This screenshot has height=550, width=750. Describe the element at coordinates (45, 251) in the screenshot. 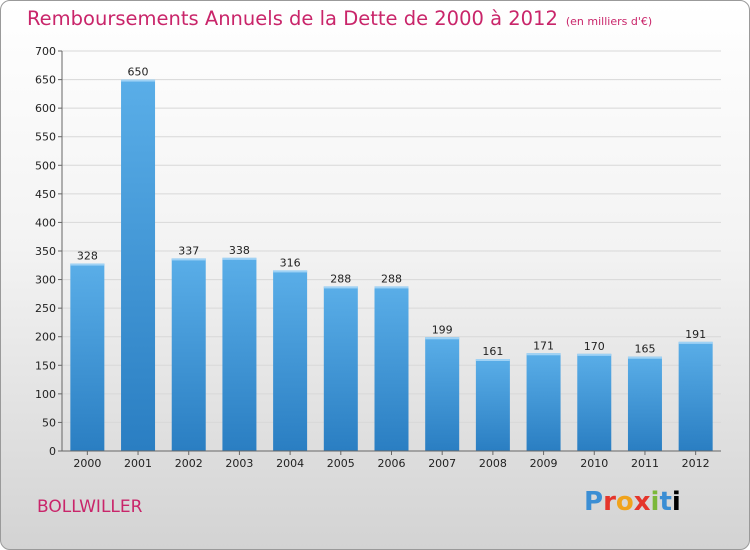

I see `y-tick-label: 350` at that location.